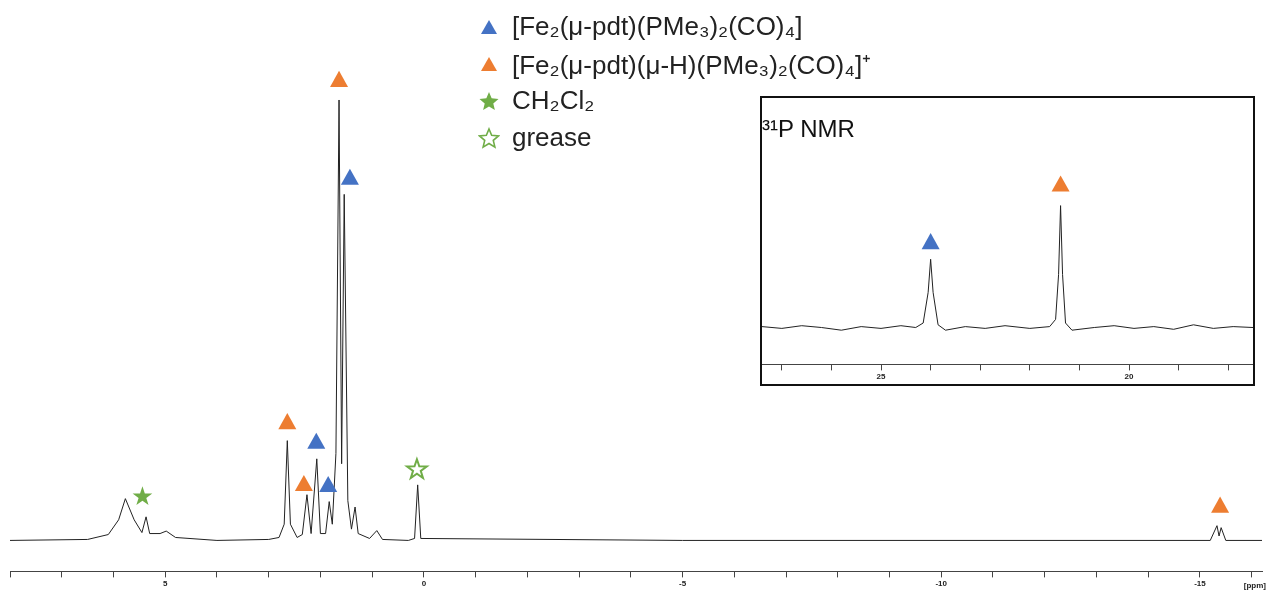 This screenshot has height=591, width=1266. Describe the element at coordinates (1254, 585) in the screenshot. I see `x-axis-title: [ppm]` at that location.